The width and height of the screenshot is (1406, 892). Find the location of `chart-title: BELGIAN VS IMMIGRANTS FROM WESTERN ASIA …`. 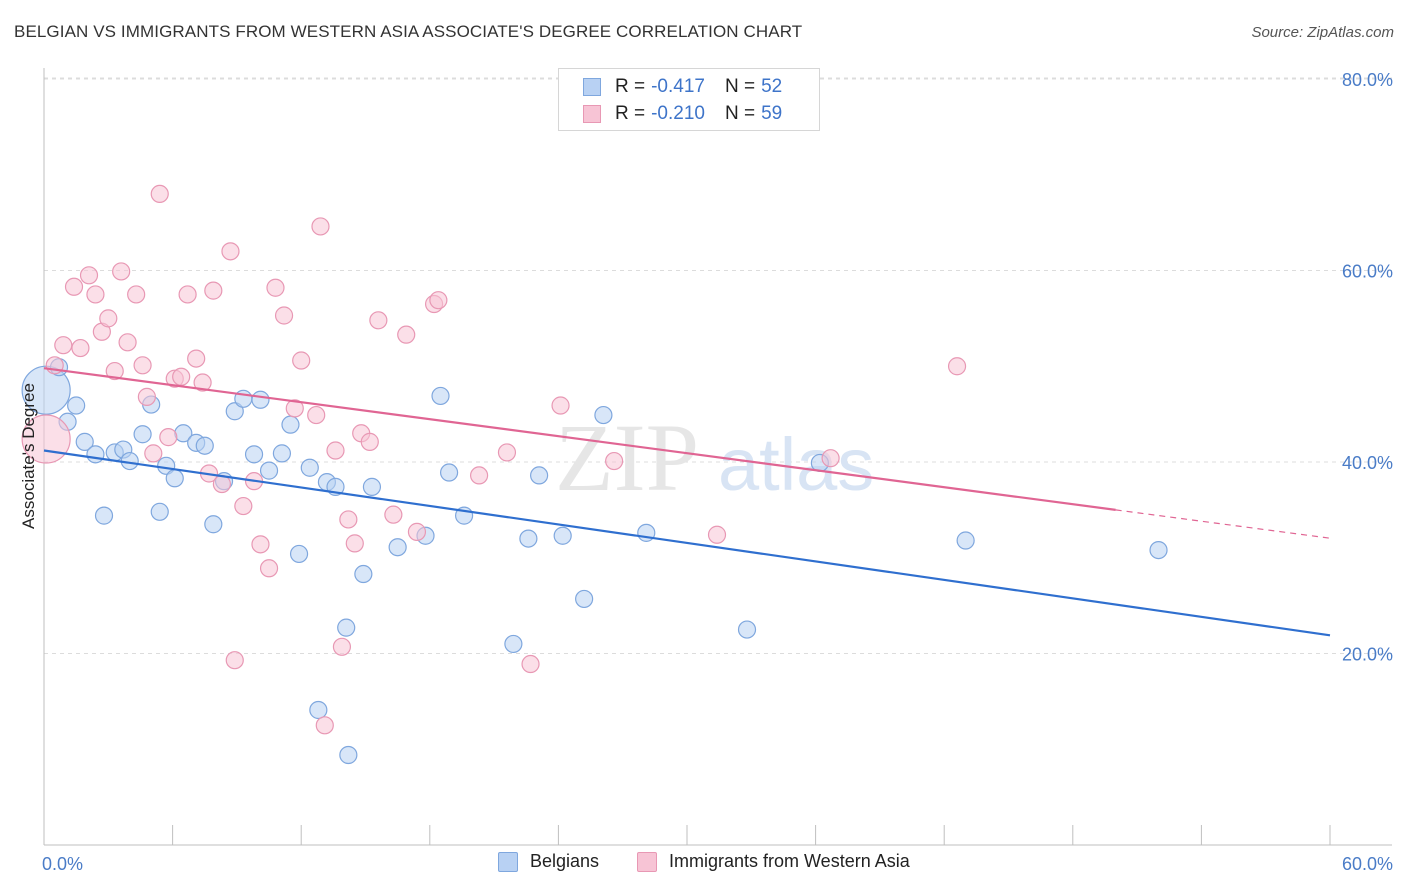

chart-title: BELGIAN VS IMMIGRANTS FROM WESTERN ASIA … is located at coordinates (408, 31).